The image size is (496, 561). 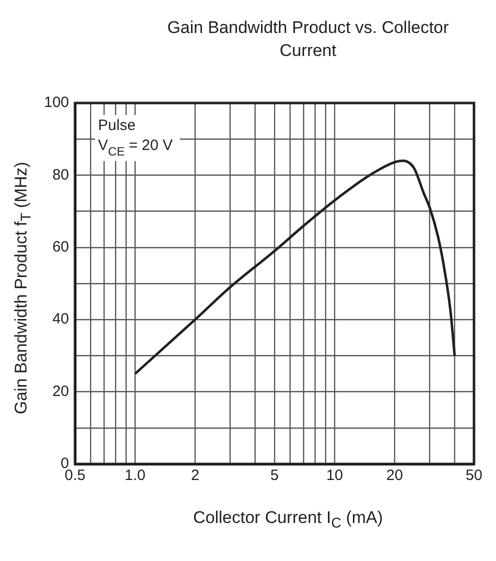 What do you see at coordinates (61, 319) in the screenshot?
I see `y-tick-label: 40` at bounding box center [61, 319].